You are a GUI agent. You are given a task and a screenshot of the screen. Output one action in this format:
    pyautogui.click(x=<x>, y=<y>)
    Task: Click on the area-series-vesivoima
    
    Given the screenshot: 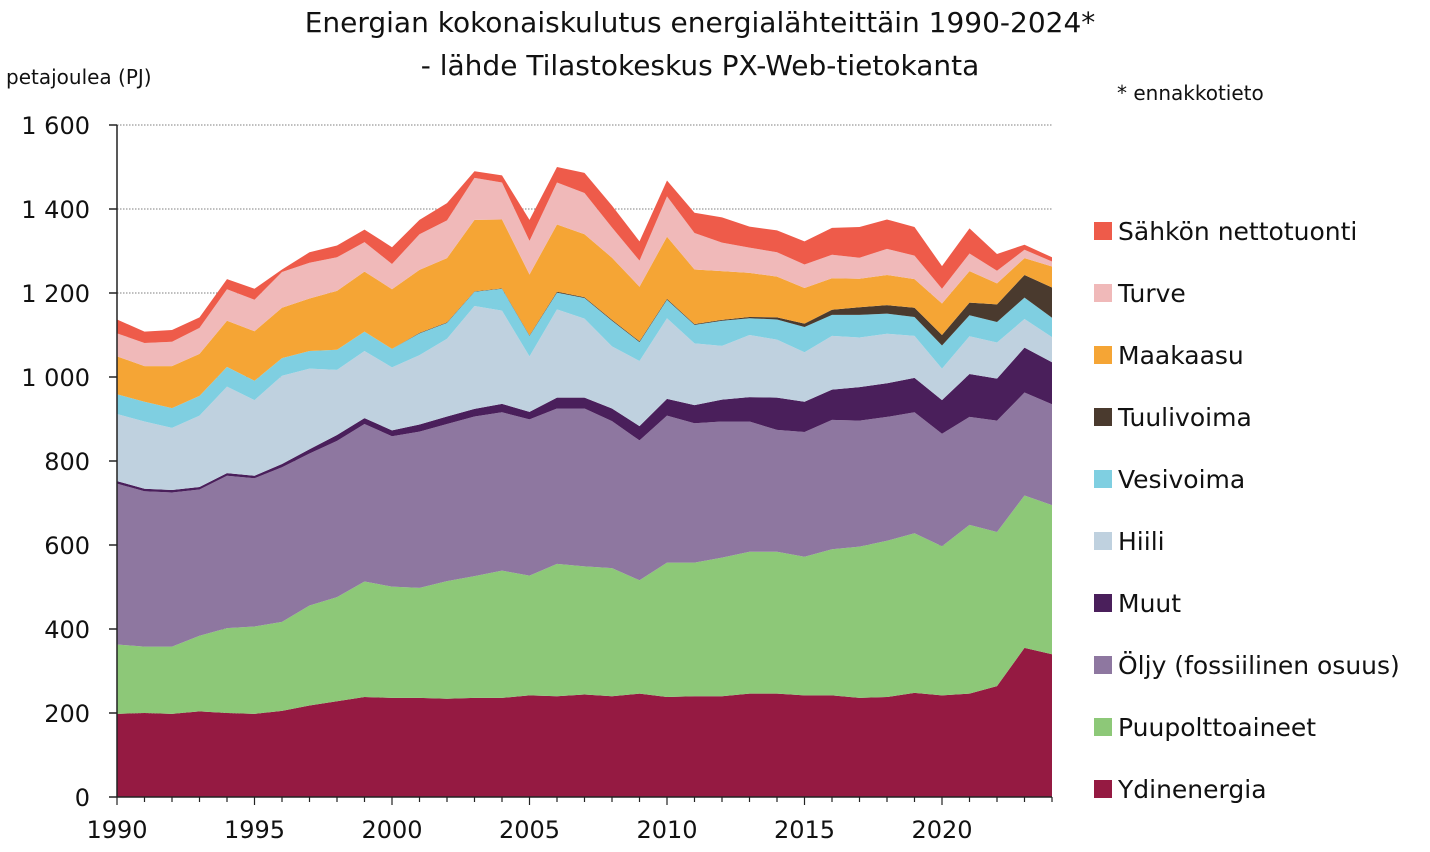 What is the action you would take?
    pyautogui.click(x=584, y=358)
    